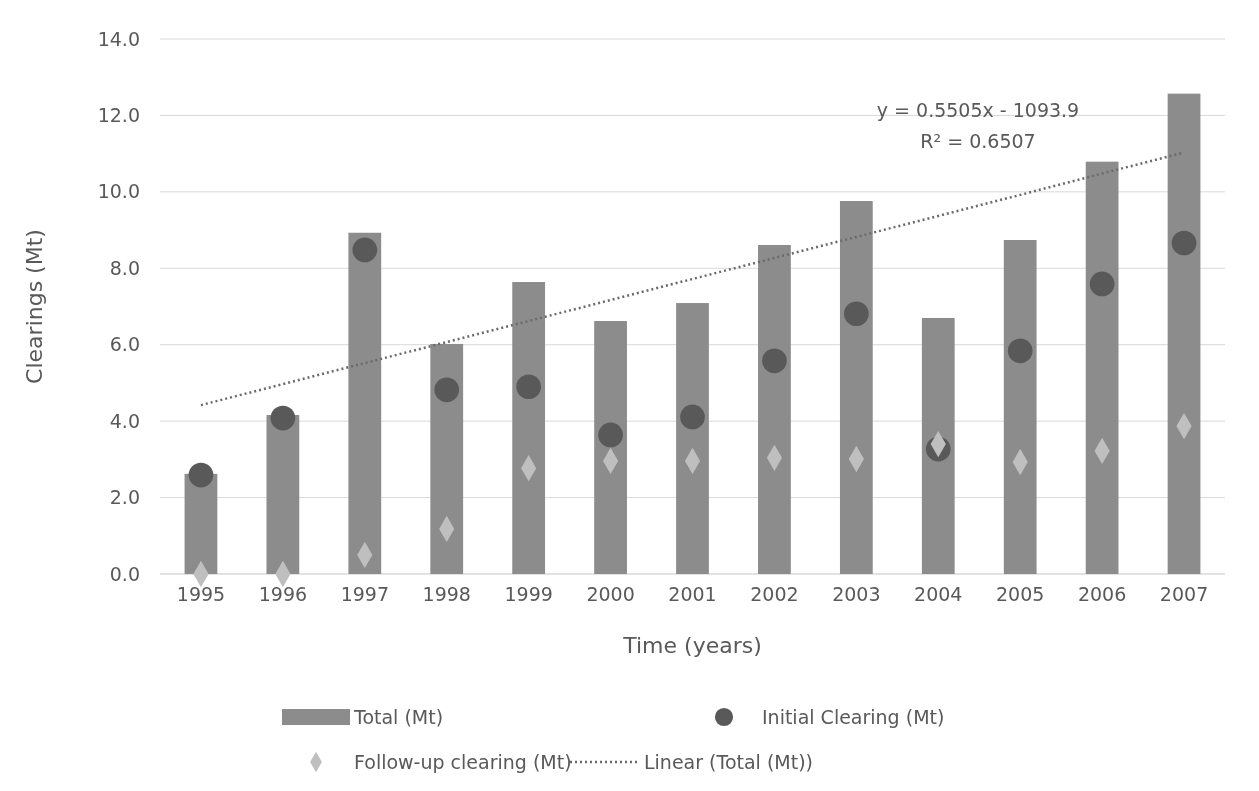  Describe the element at coordinates (201, 594) in the screenshot. I see `x-tick-label: 1995` at that location.